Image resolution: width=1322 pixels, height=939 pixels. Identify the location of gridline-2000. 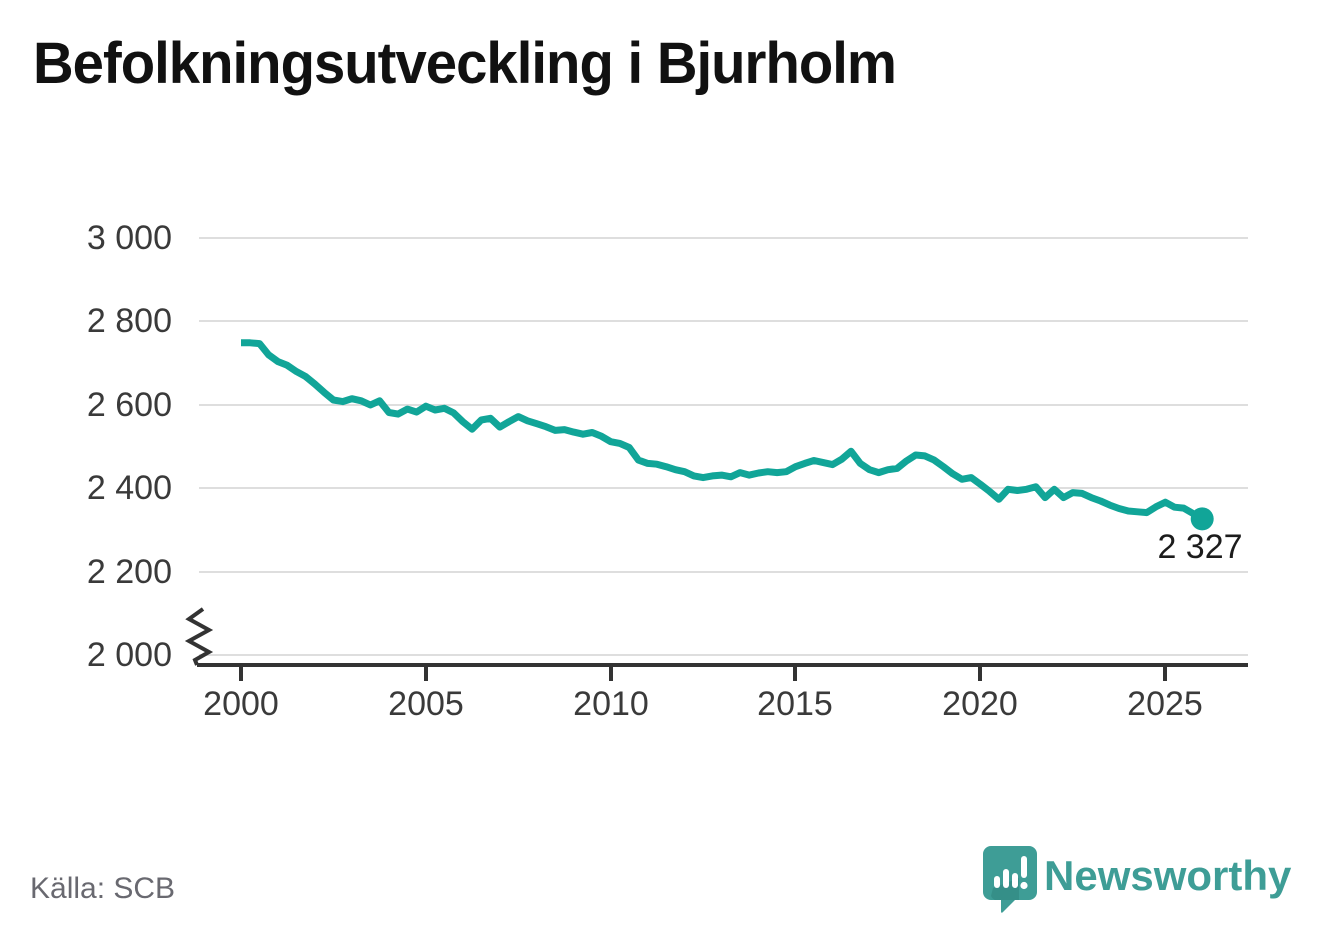
(723, 655).